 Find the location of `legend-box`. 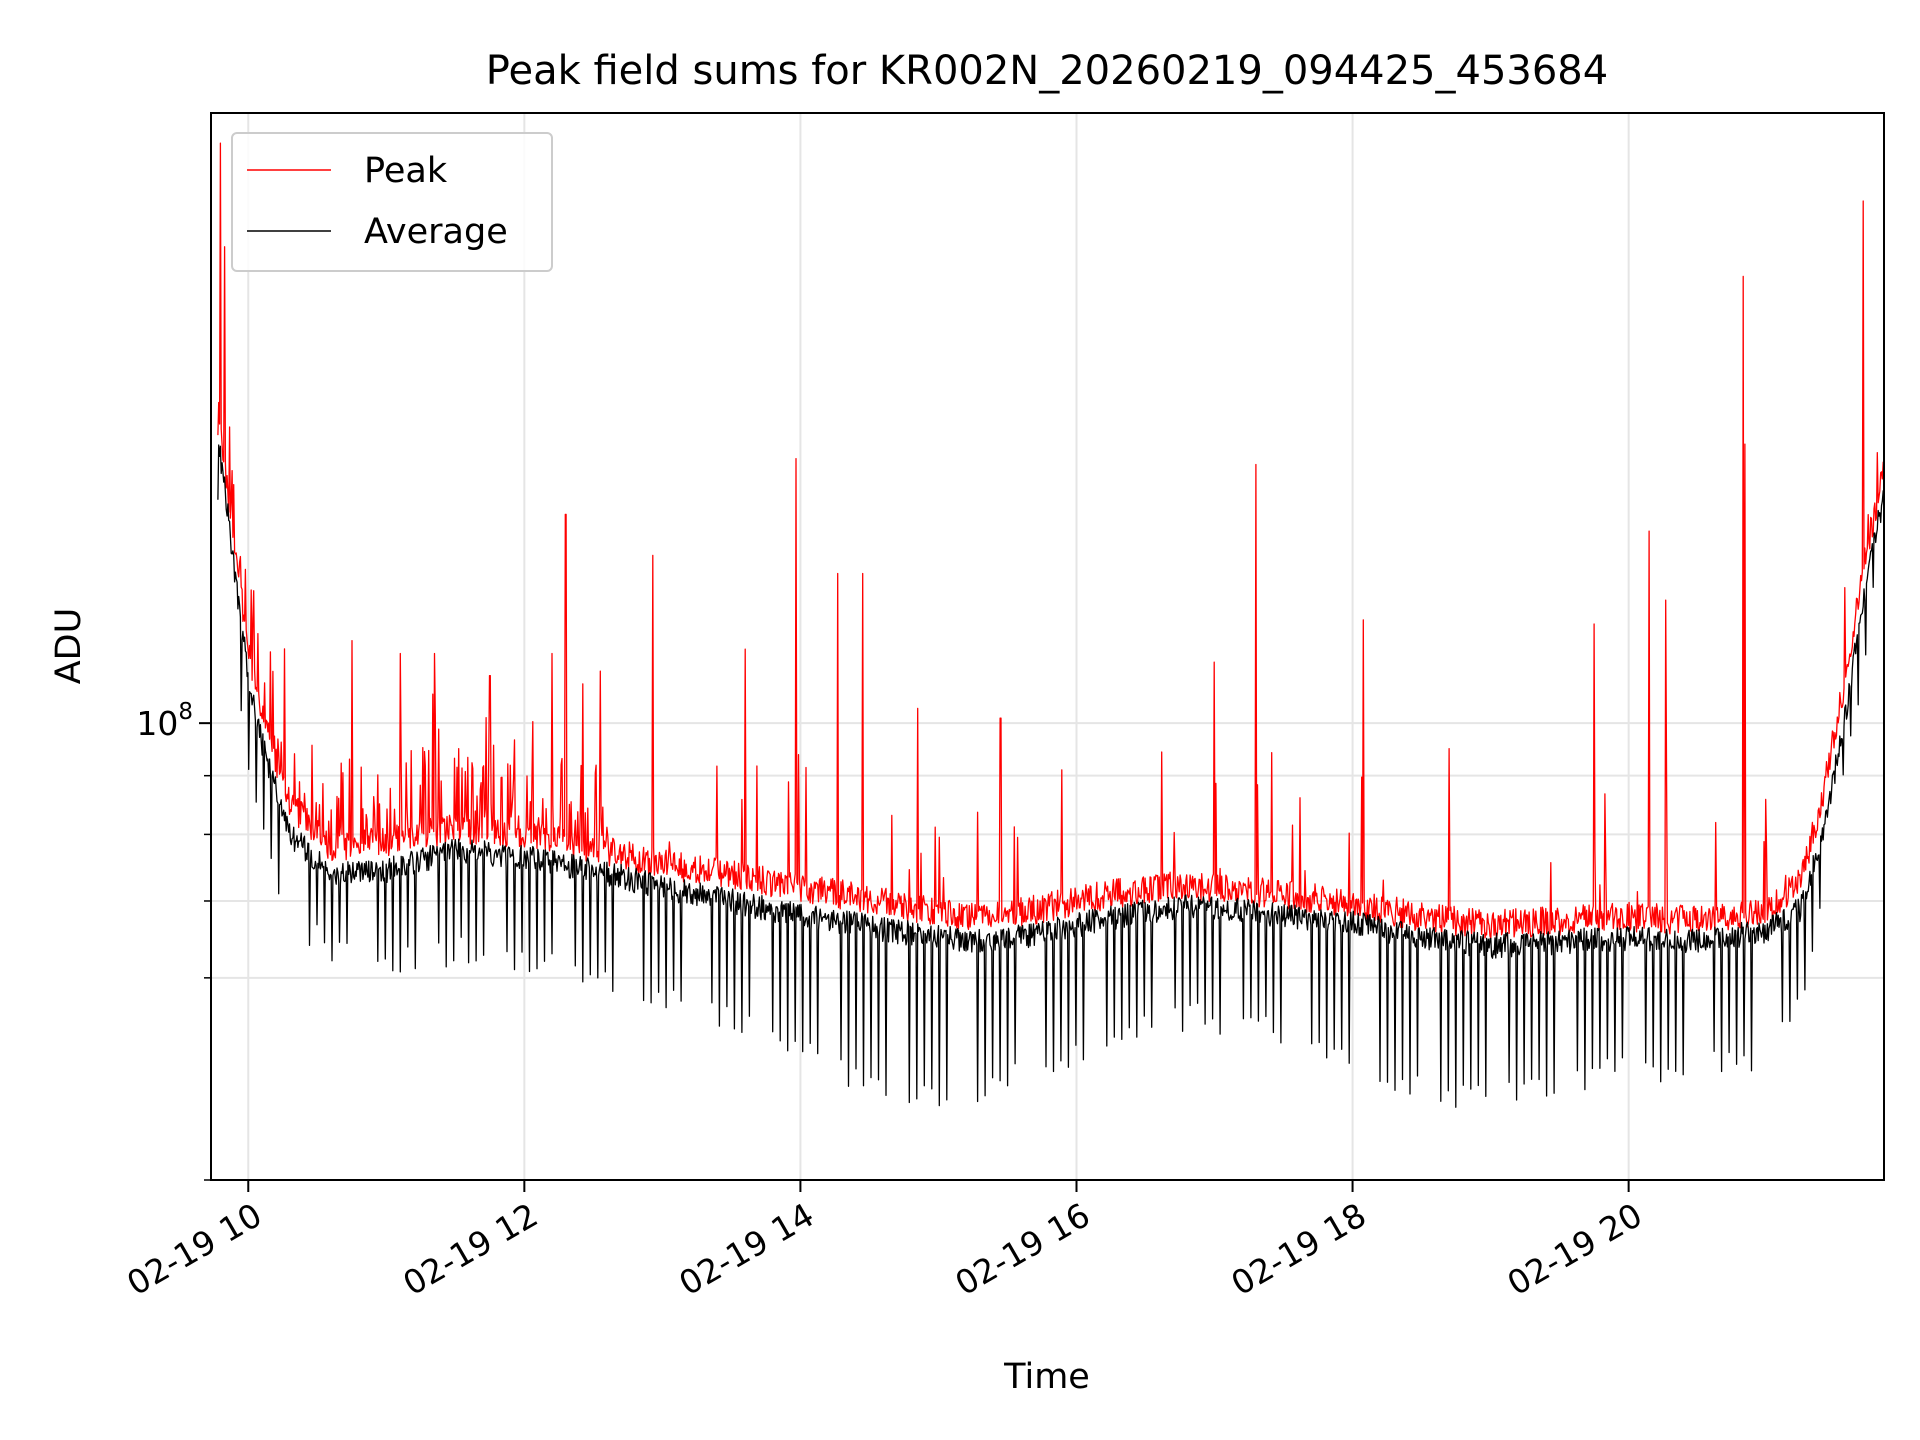

legend-box is located at coordinates (392, 202).